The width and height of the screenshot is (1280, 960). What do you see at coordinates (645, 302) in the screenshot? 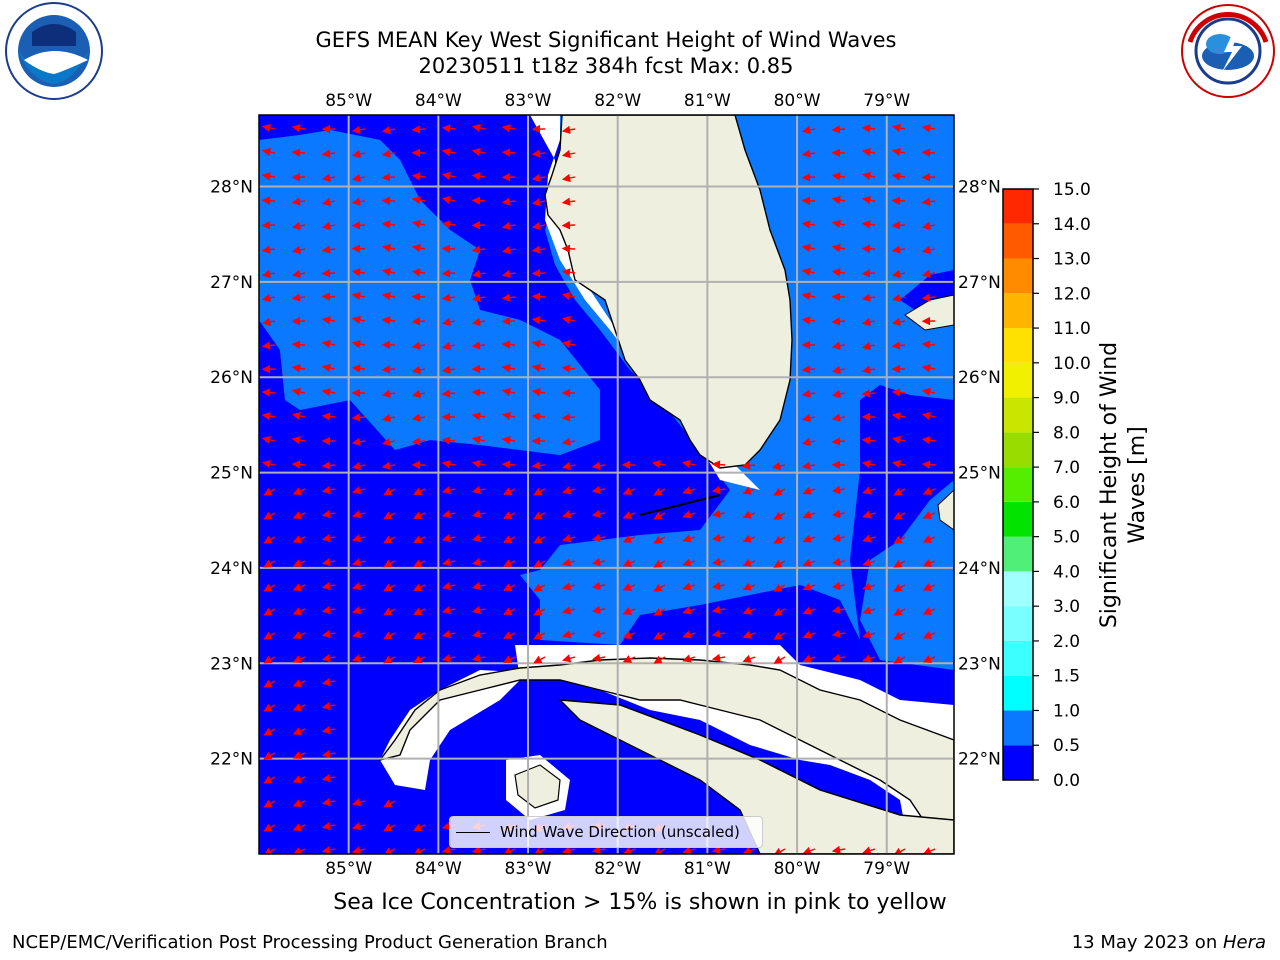
I see `no-data-area` at bounding box center [645, 302].